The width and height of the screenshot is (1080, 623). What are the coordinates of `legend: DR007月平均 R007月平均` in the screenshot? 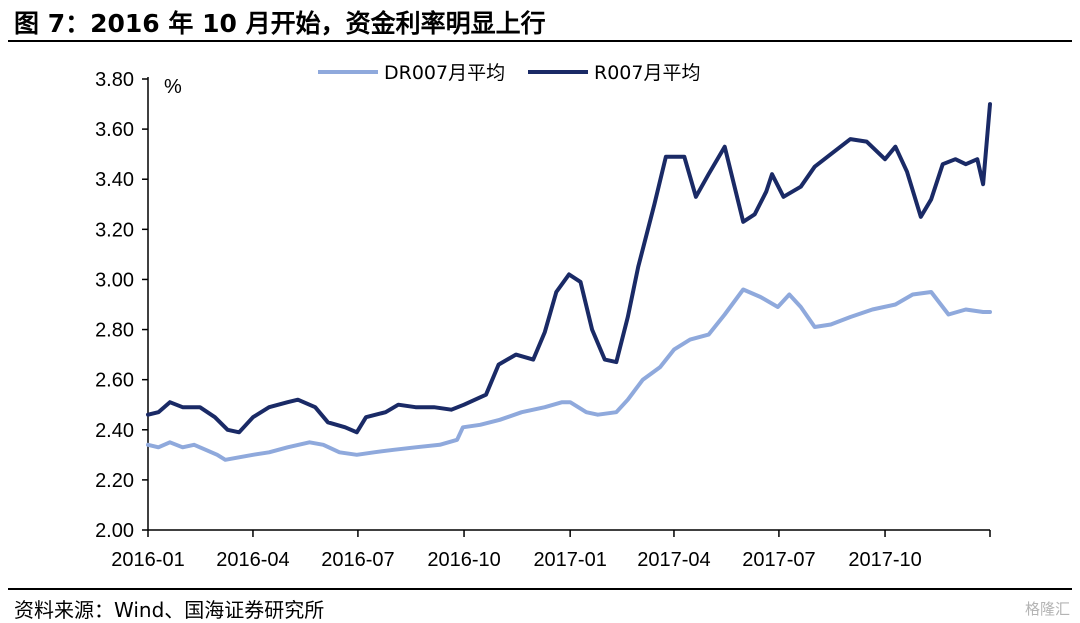 It's located at (509, 73).